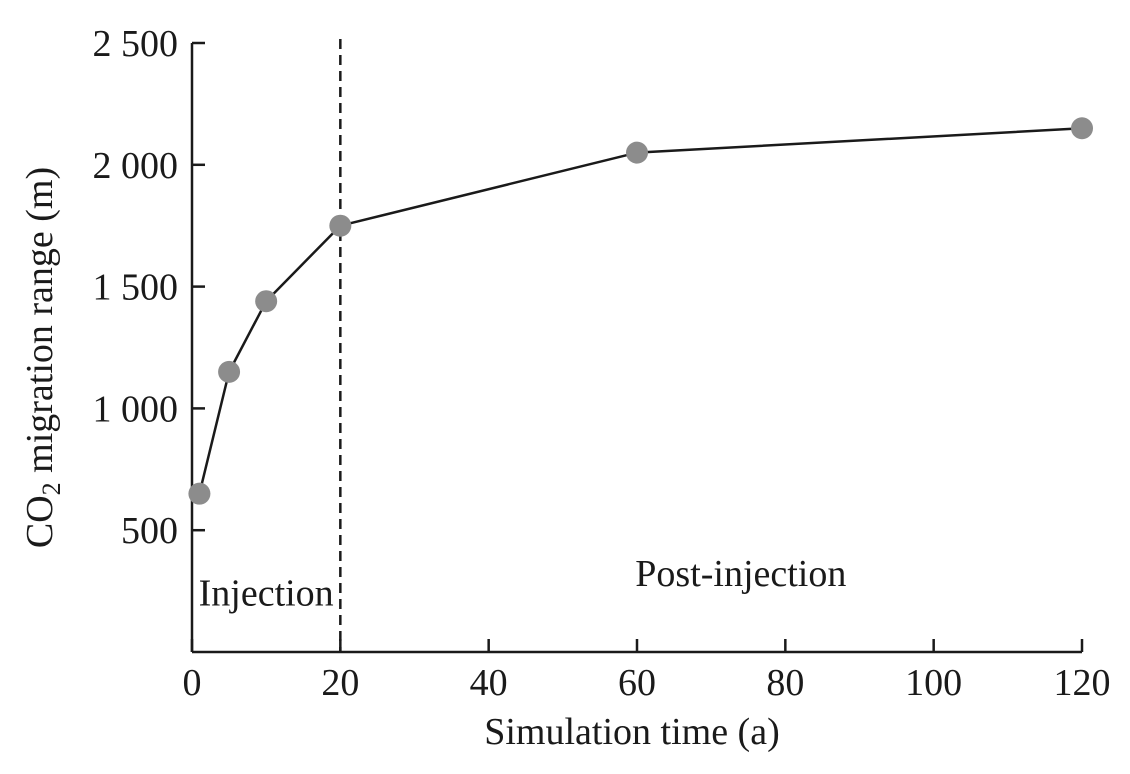  What do you see at coordinates (149, 531) in the screenshot?
I see `y-tick-label: 500` at bounding box center [149, 531].